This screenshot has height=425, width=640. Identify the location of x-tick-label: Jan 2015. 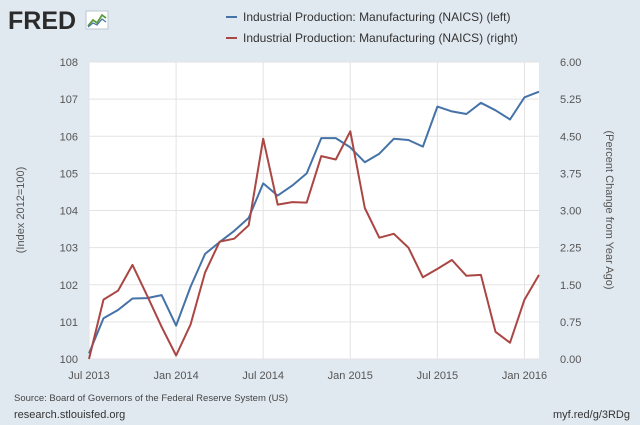
(350, 376).